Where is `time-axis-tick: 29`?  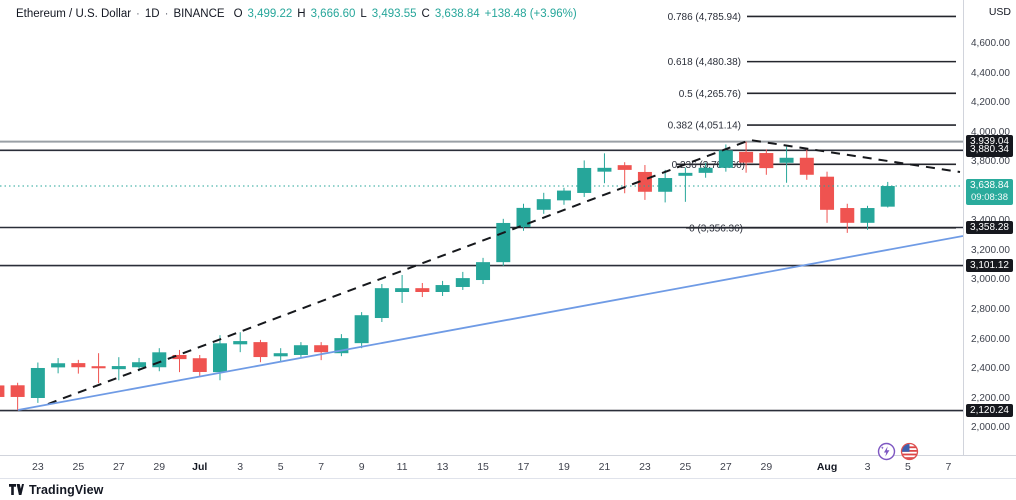
time-axis-tick: 29 is located at coordinates (766, 467).